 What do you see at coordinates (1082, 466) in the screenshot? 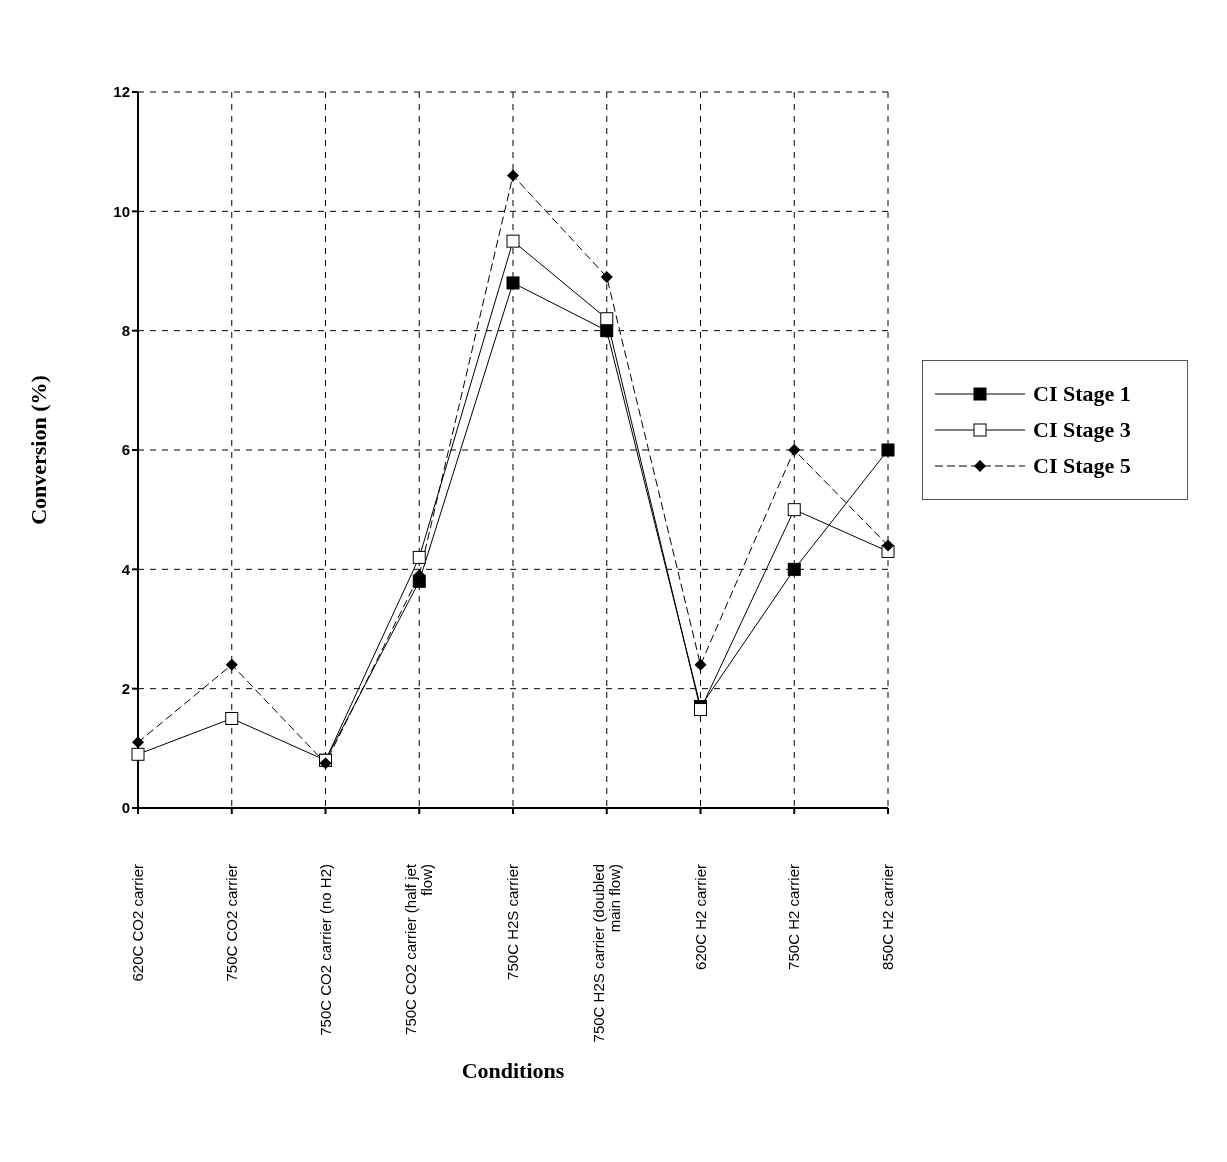
I see `legend-label: CI Stage 5` at bounding box center [1082, 466].